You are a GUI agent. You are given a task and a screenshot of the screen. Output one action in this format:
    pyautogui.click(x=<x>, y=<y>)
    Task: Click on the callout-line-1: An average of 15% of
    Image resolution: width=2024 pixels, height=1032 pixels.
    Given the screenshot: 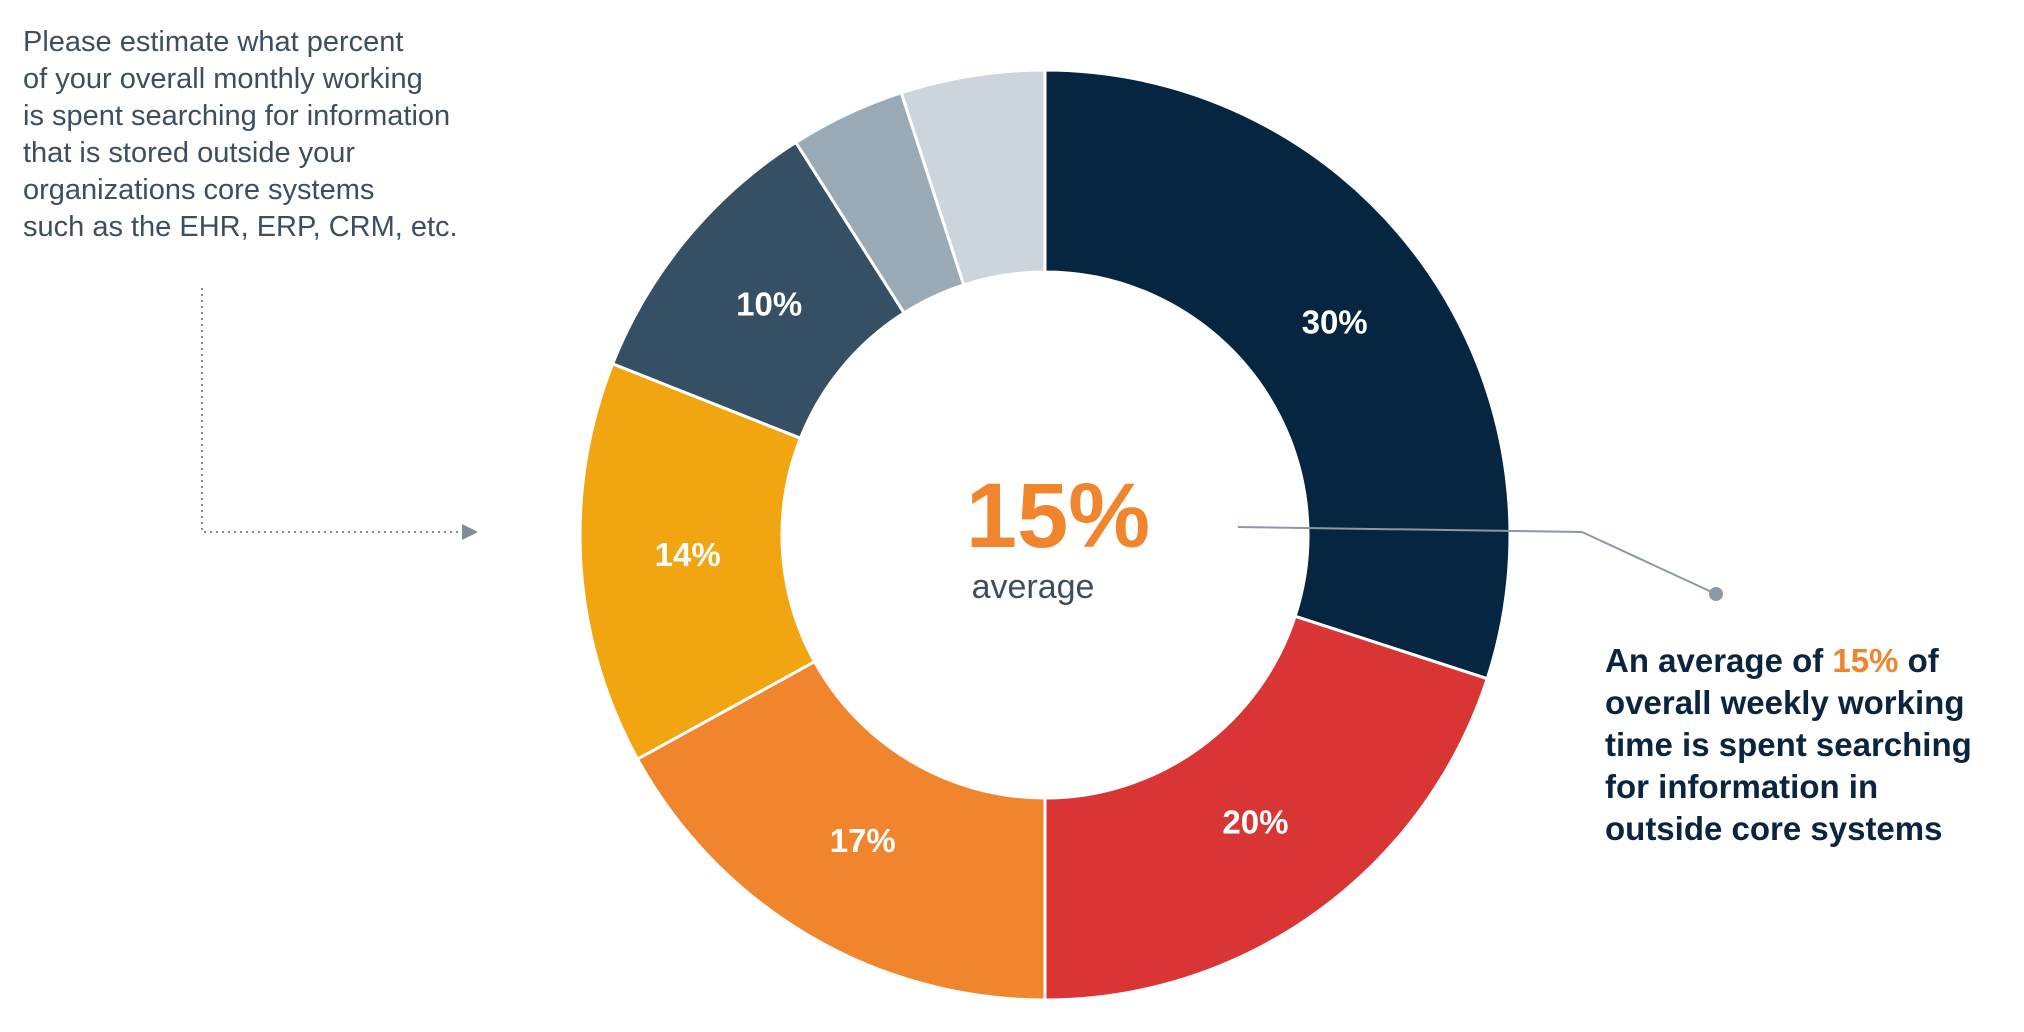 What is the action you would take?
    pyautogui.click(x=1772, y=660)
    